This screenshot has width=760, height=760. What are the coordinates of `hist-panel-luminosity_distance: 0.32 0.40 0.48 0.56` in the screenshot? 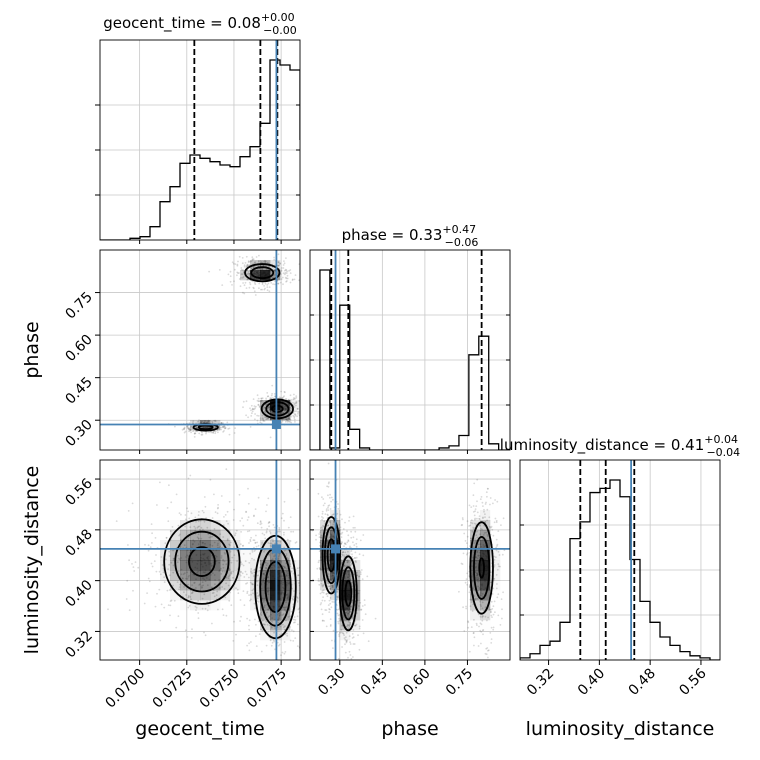 It's located at (620, 579).